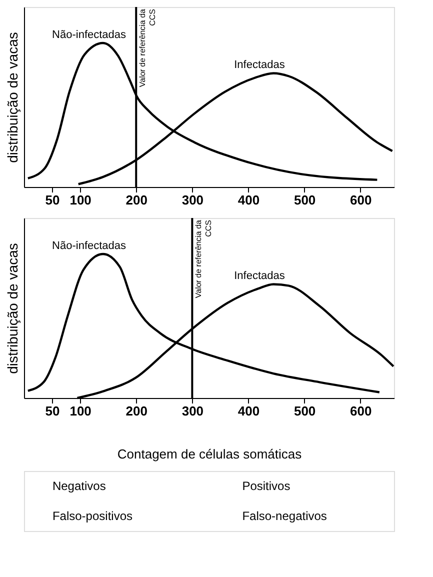 The height and width of the screenshot is (577, 433). What do you see at coordinates (266, 486) in the screenshot?
I see `text: Positivos` at bounding box center [266, 486].